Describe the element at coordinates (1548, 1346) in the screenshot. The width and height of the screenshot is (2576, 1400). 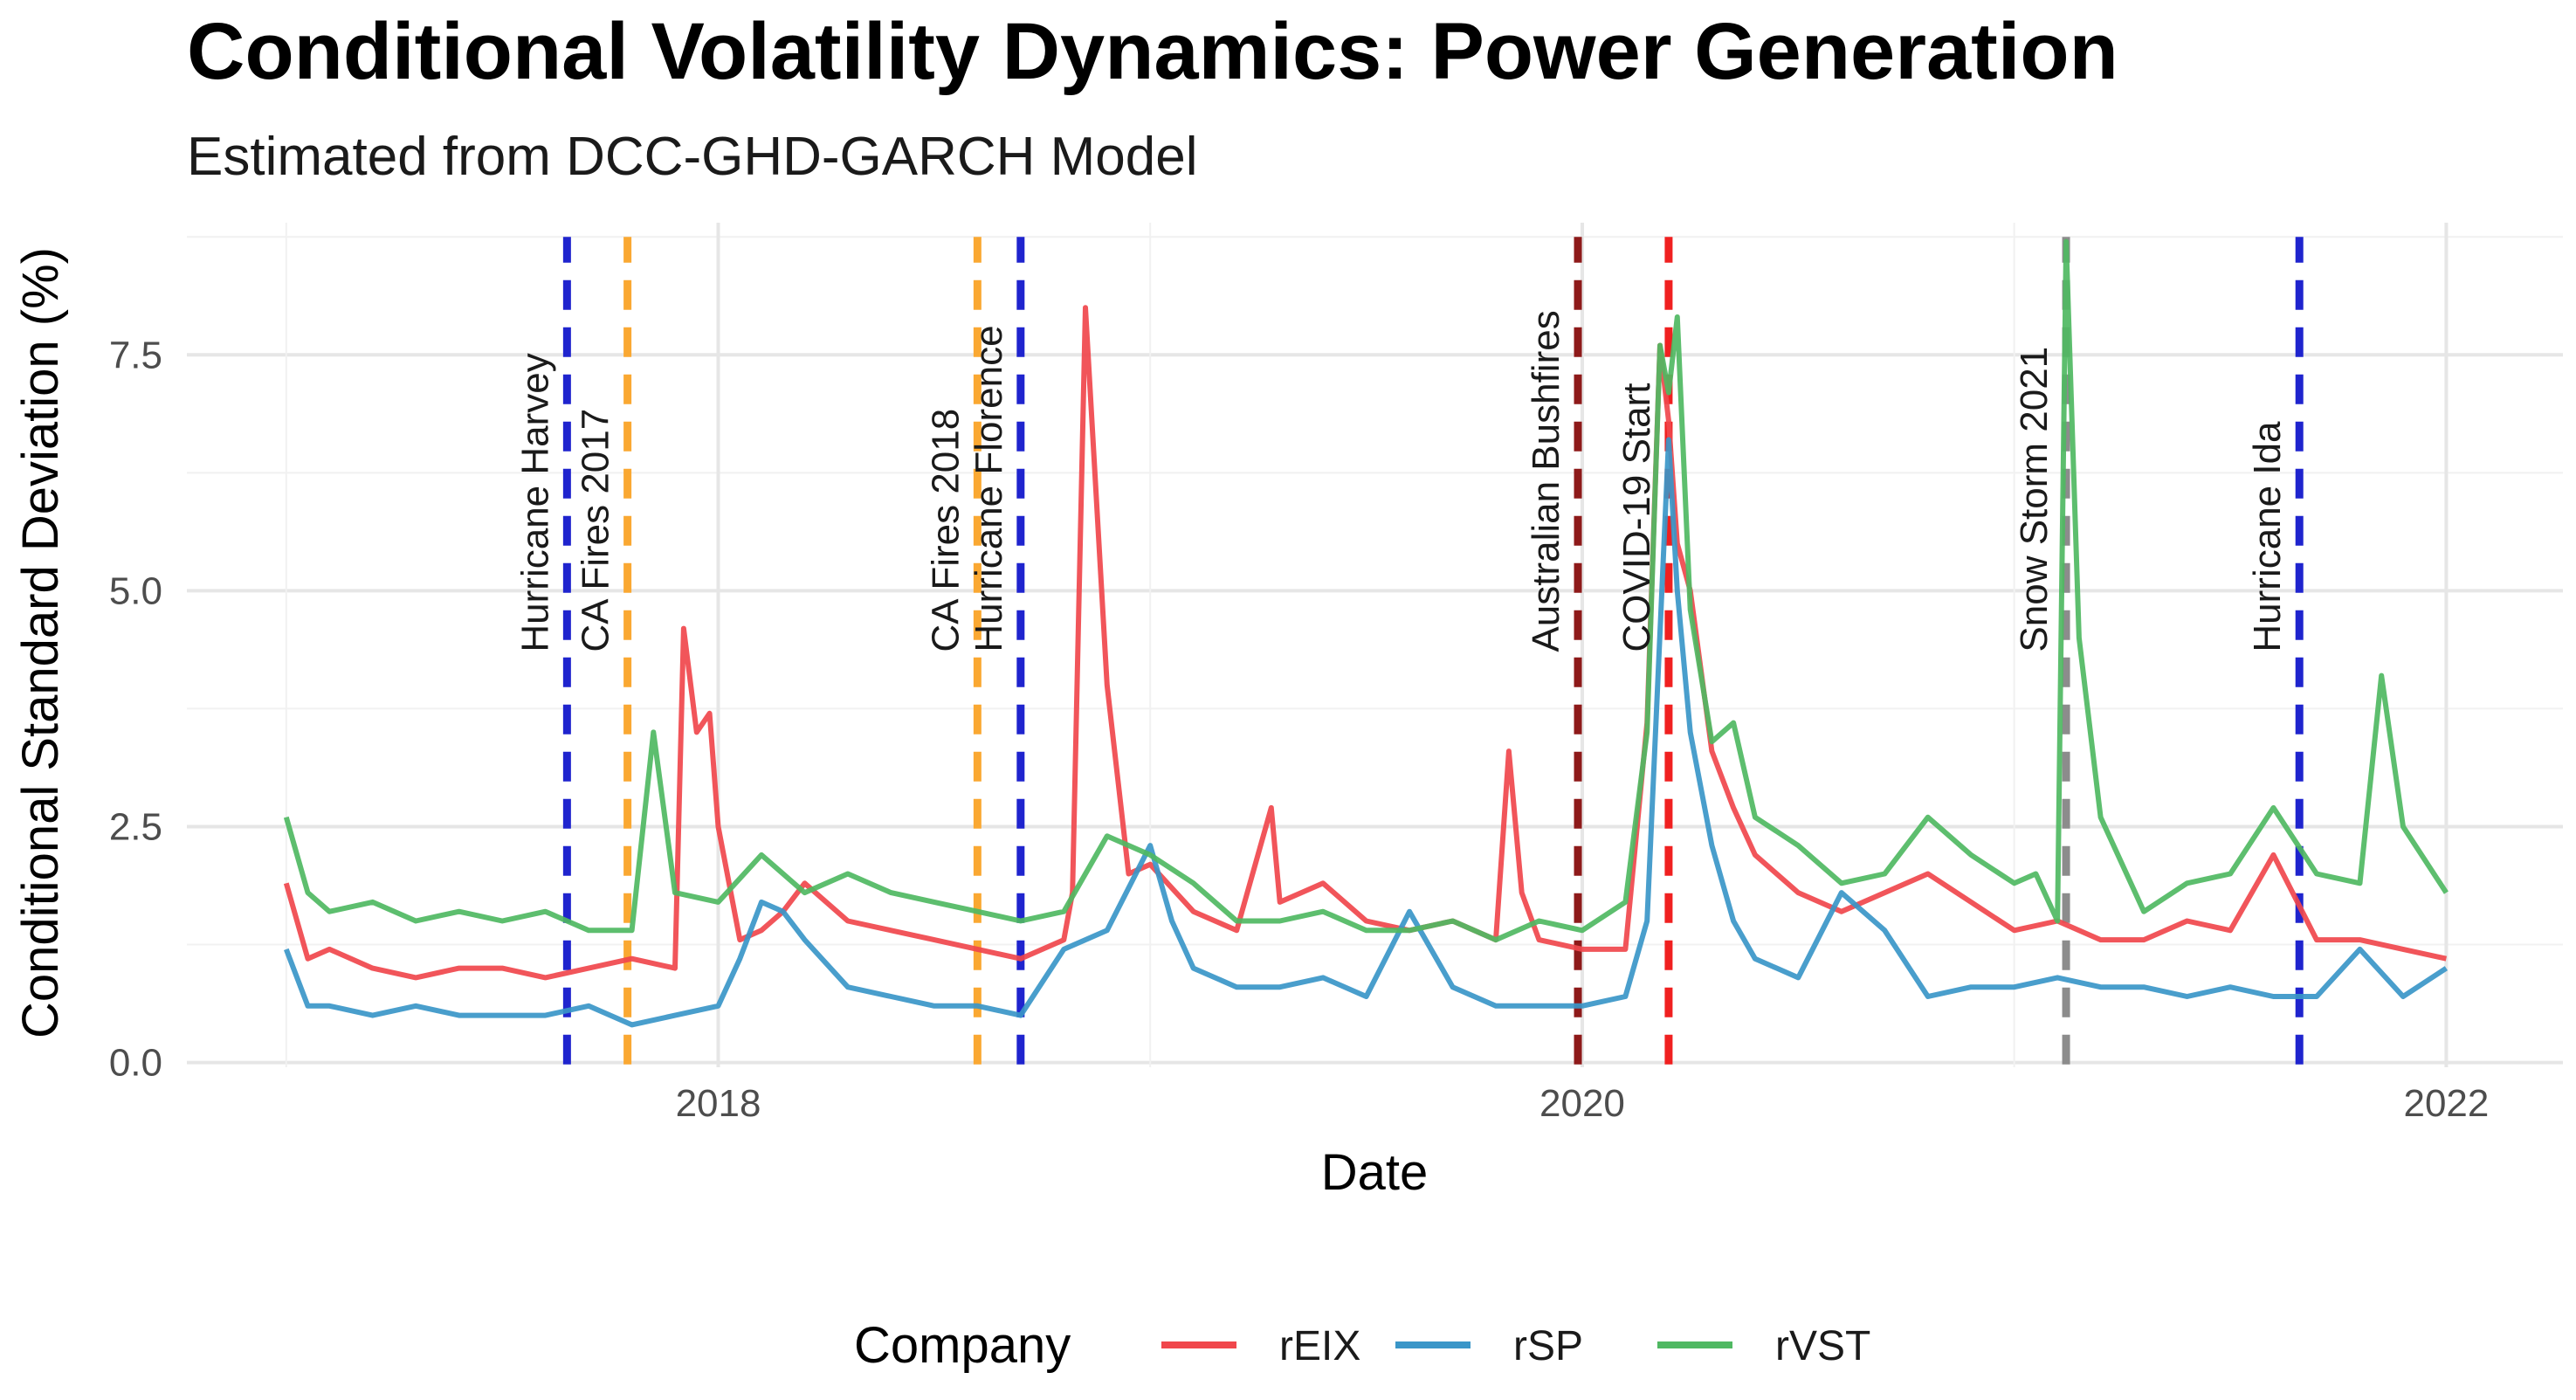
I see `legend-label-rSP: rSP` at that location.